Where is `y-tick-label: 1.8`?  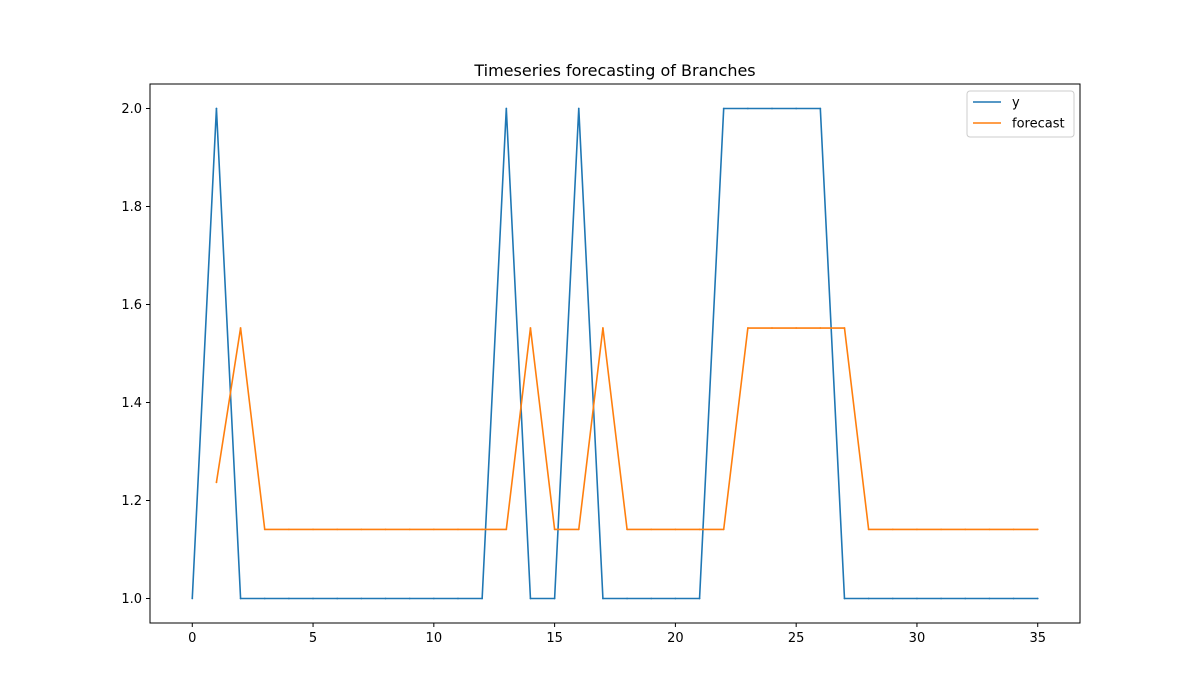
y-tick-label: 1.8 is located at coordinates (131, 207).